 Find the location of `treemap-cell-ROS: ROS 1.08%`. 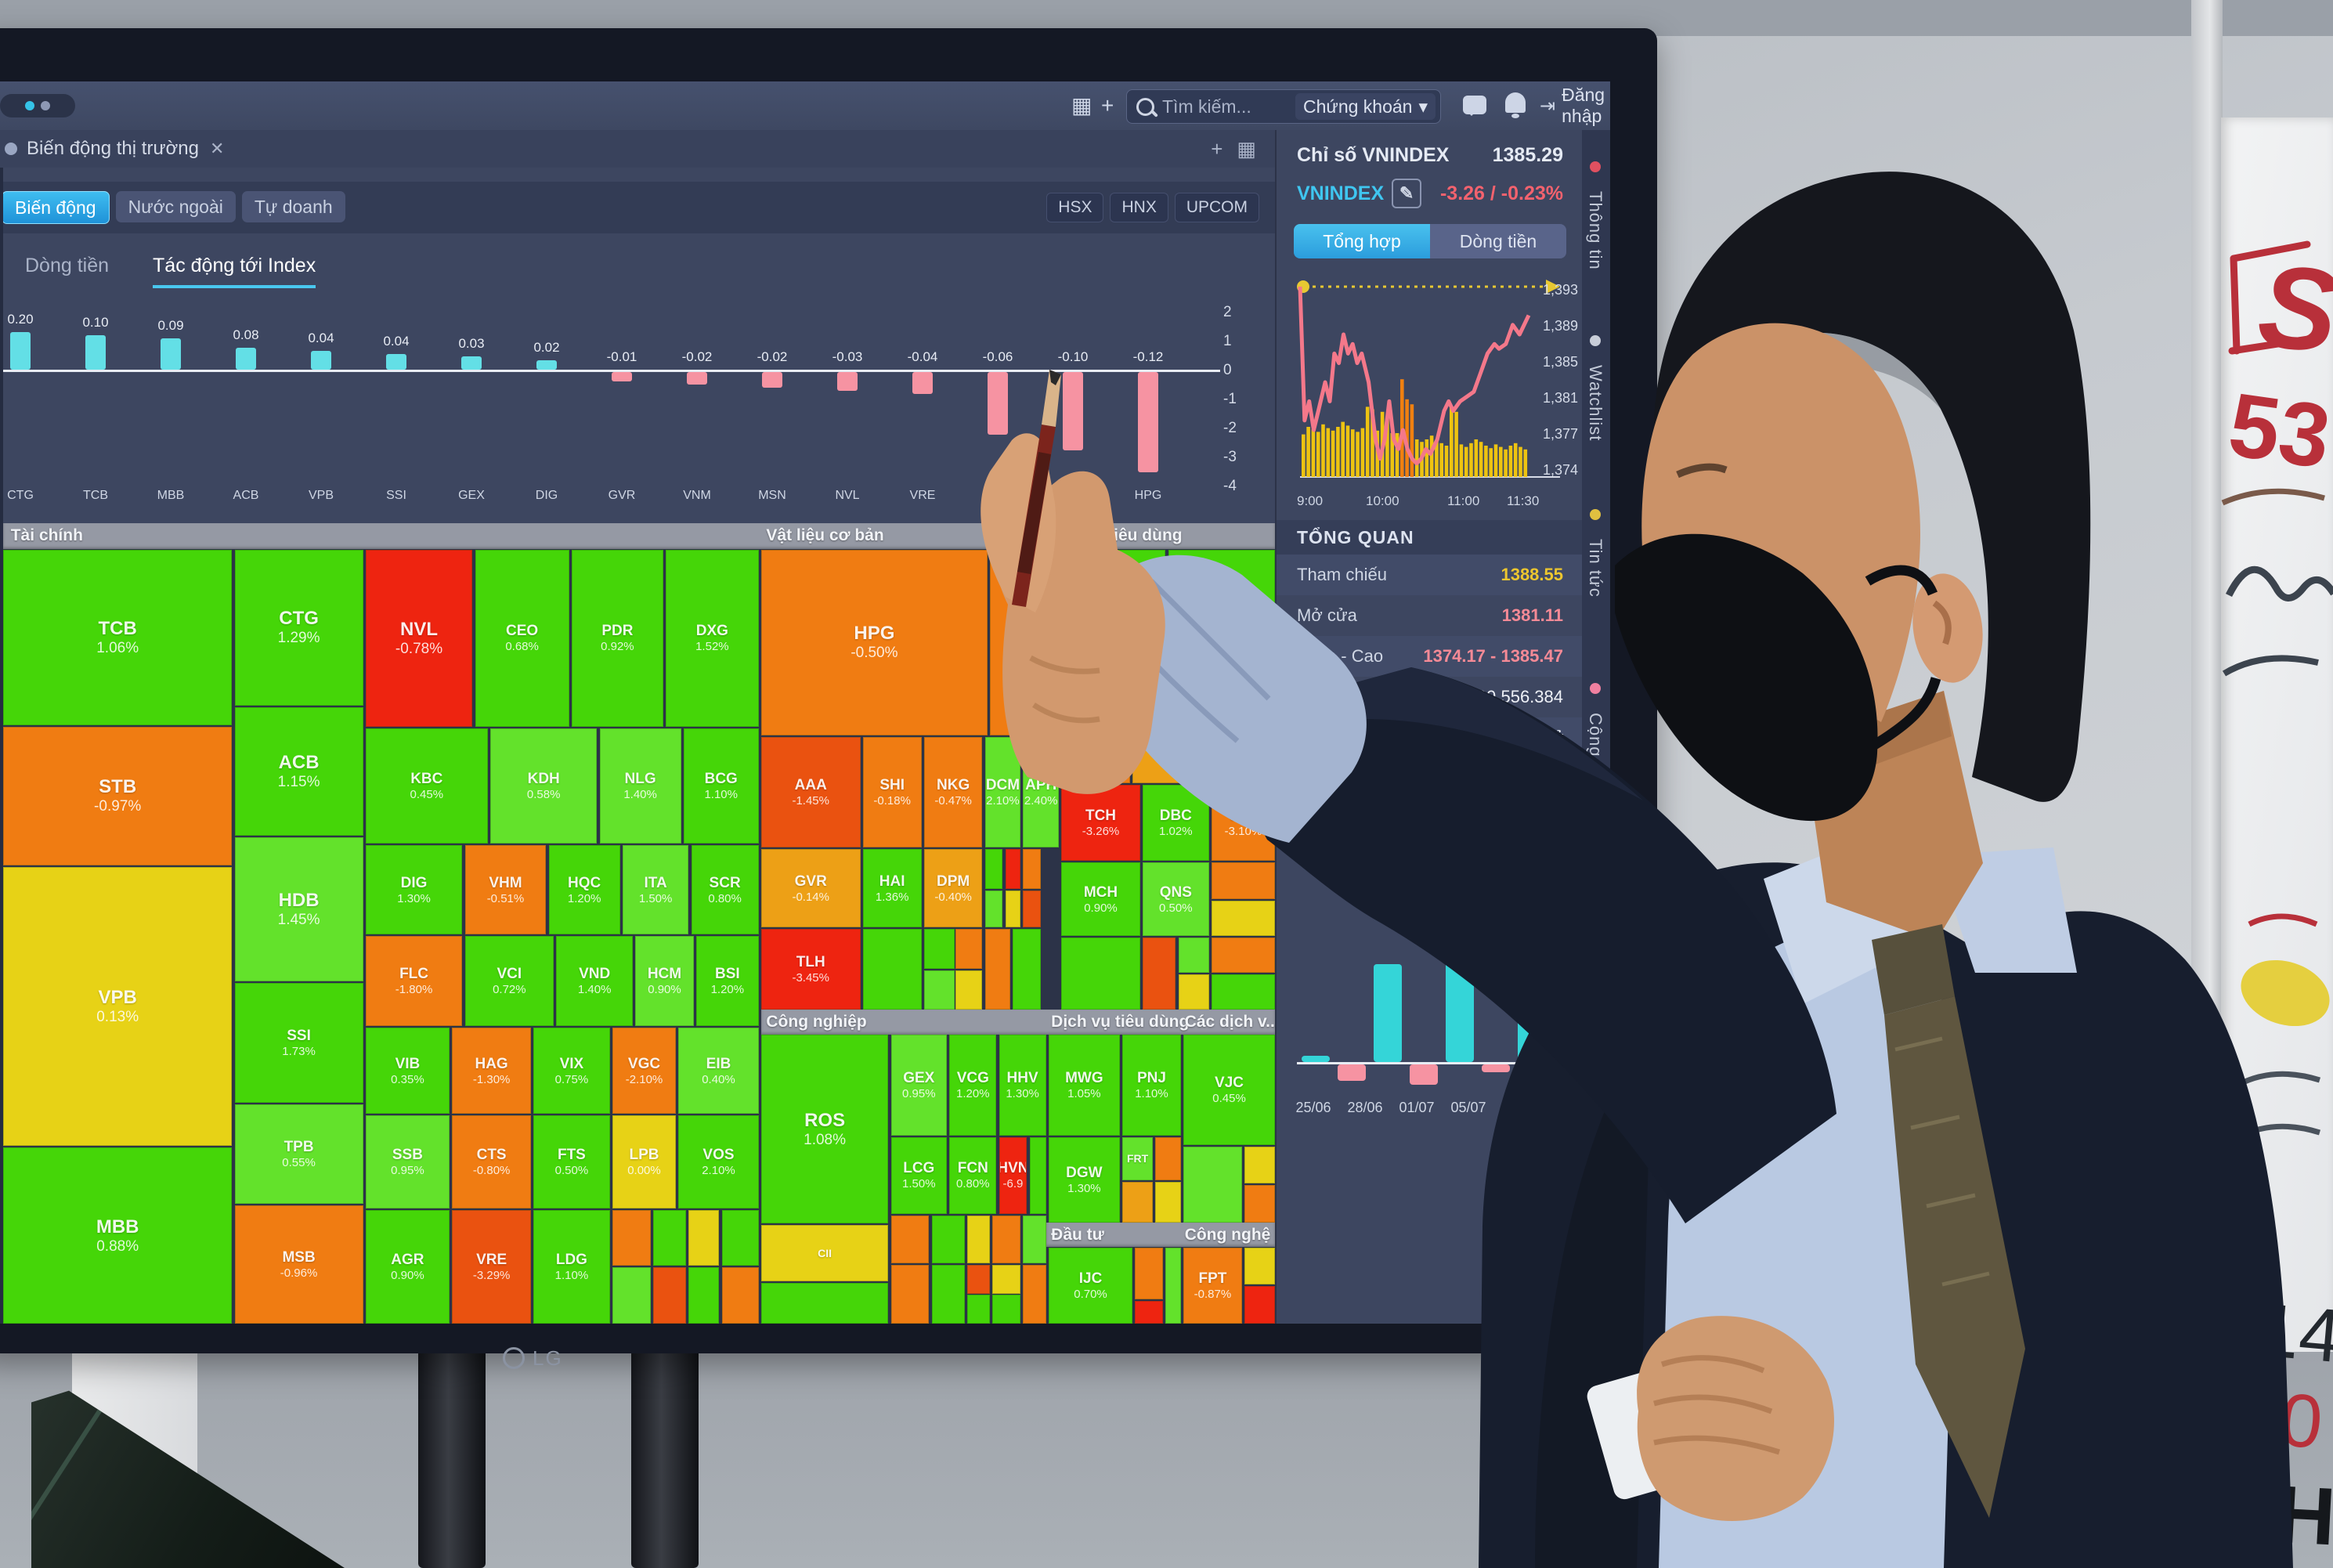

treemap-cell-ROS: ROS 1.08% is located at coordinates (825, 1129).